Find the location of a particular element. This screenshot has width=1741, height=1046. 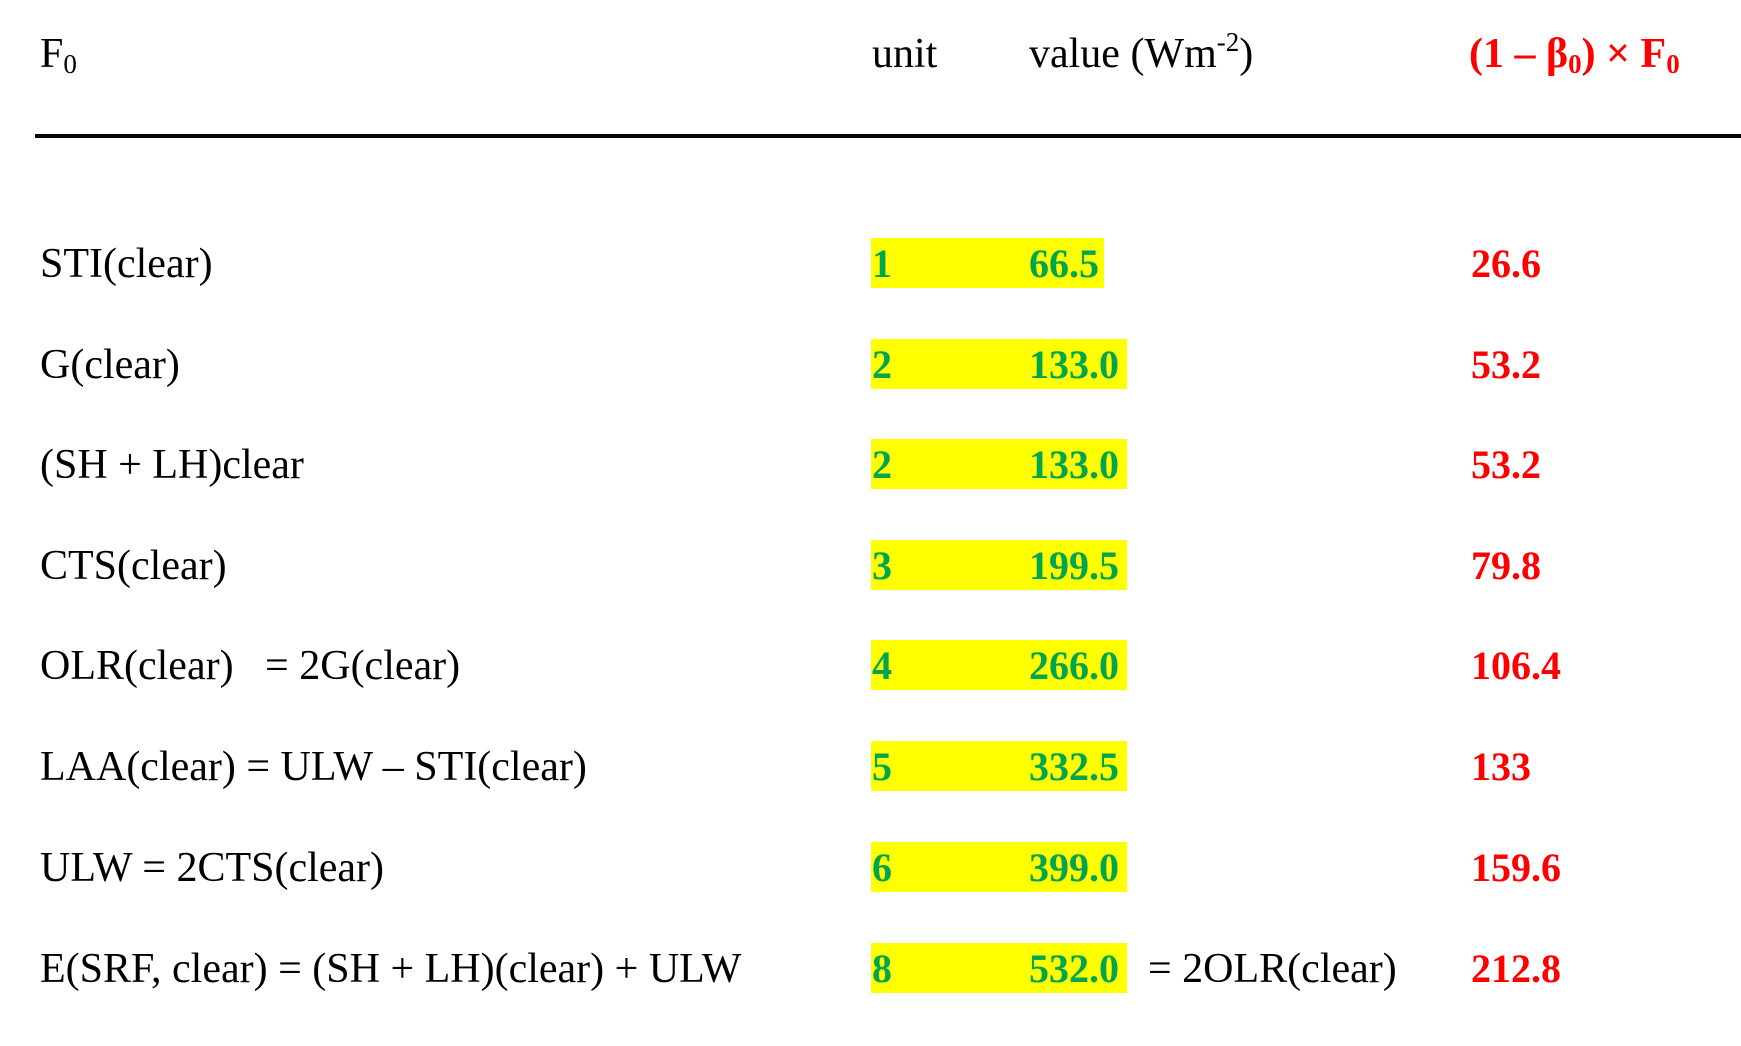

row-value: 199.5 is located at coordinates (1074, 565).